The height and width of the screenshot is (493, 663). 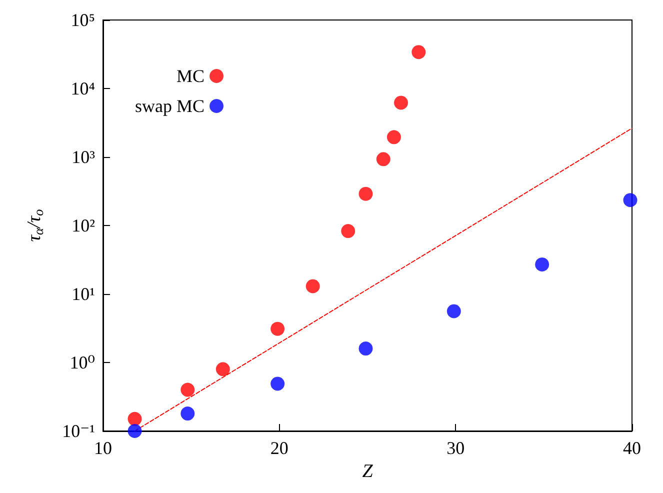 What do you see at coordinates (82, 362) in the screenshot?
I see `y-tick-label: 10⁰` at bounding box center [82, 362].